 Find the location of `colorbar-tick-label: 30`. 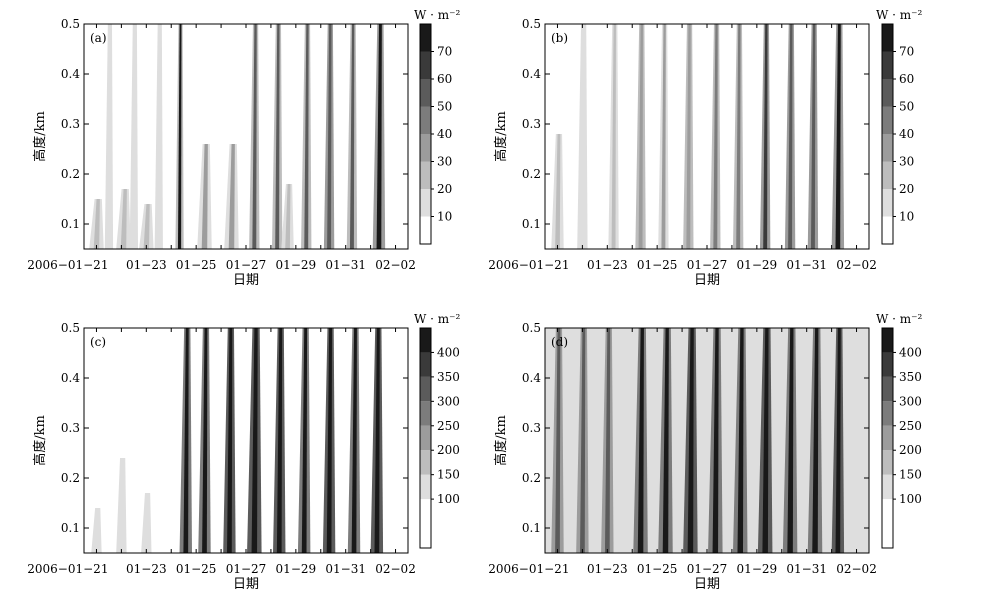

colorbar-tick-label: 30 is located at coordinates (906, 162).